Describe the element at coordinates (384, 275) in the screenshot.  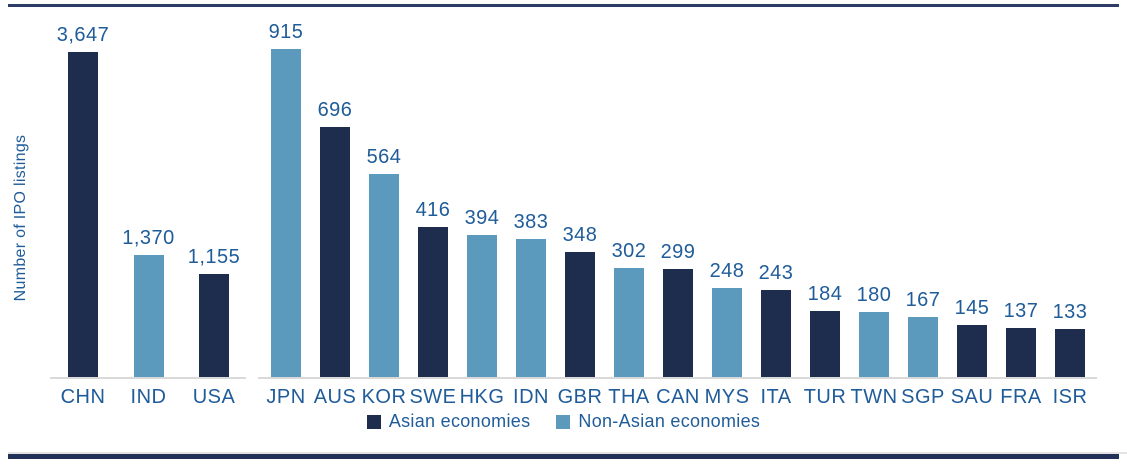
I see `bar-kor` at that location.